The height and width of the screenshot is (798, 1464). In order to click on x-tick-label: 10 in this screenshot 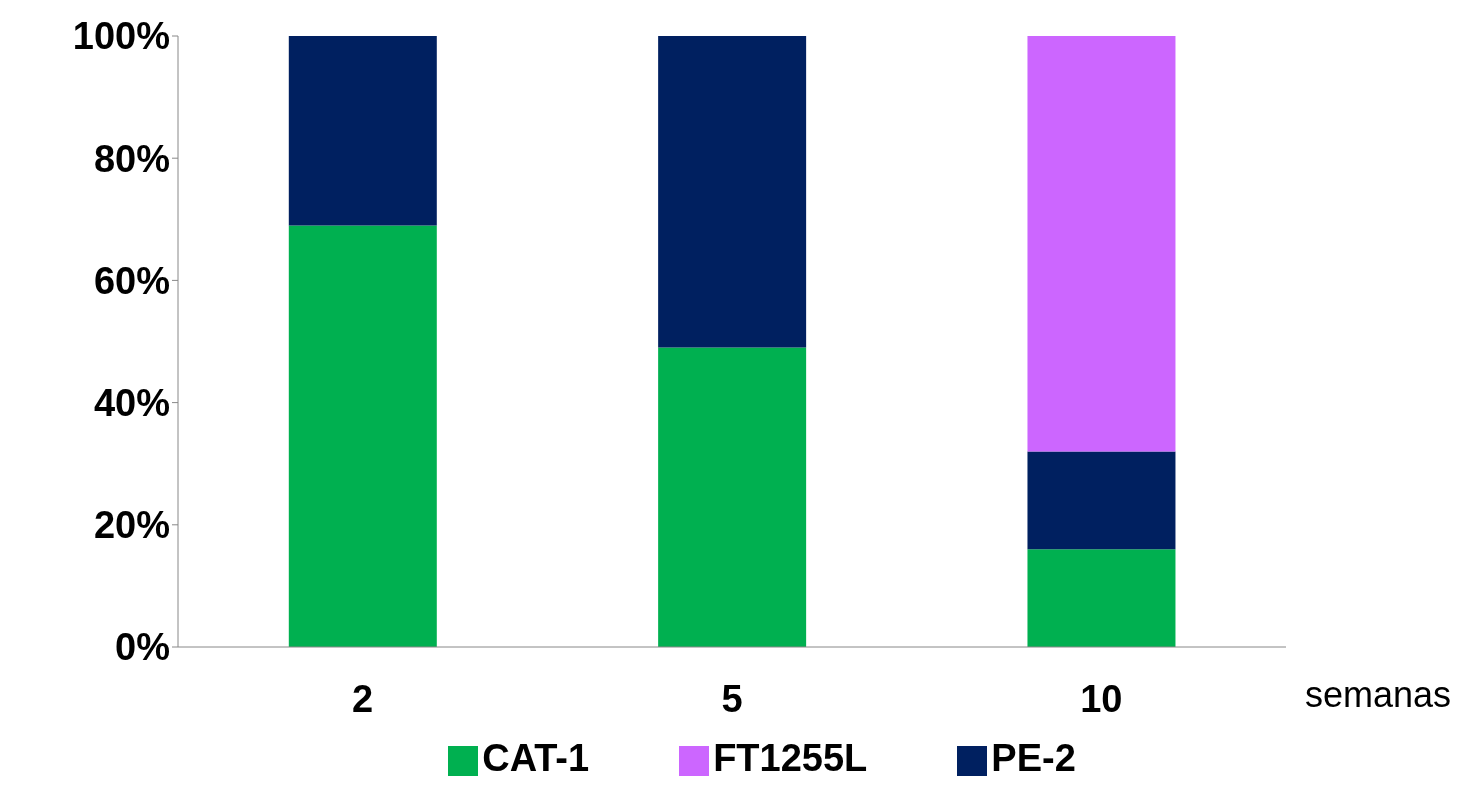, I will do `click(1101, 698)`.